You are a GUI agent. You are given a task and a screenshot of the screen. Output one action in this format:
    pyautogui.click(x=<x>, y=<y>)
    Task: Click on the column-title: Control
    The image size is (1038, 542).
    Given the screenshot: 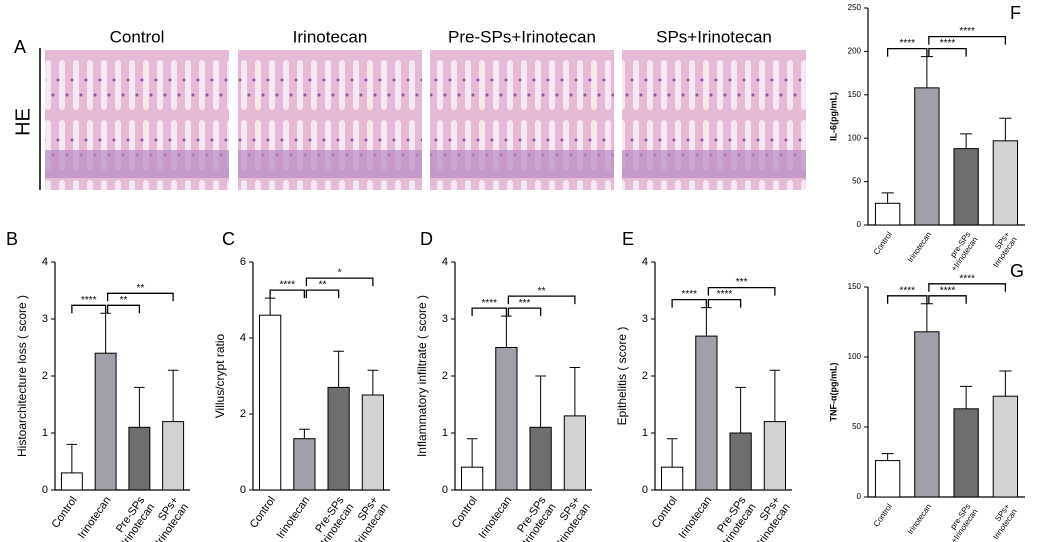 What is the action you would take?
    pyautogui.click(x=137, y=36)
    